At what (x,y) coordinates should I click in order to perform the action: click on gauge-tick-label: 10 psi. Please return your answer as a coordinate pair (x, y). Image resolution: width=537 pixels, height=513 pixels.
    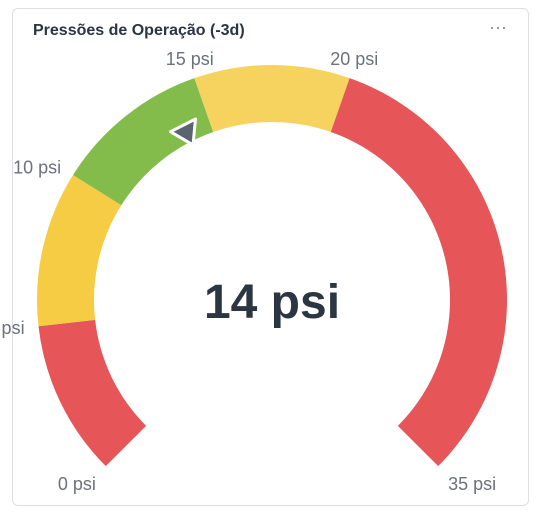
    Looking at the image, I should click on (37, 168).